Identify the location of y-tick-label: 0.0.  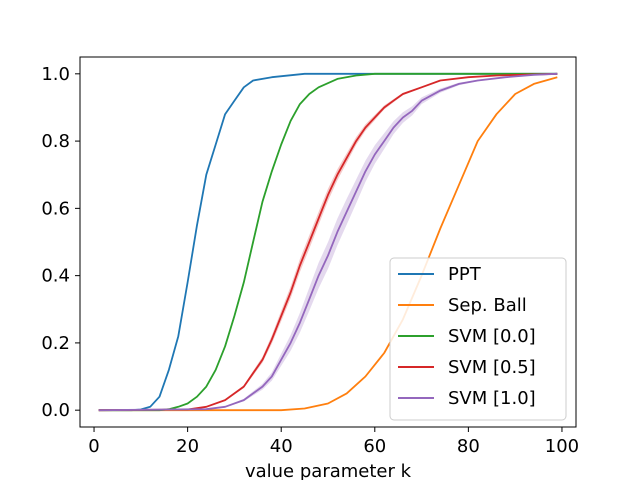
(55, 410).